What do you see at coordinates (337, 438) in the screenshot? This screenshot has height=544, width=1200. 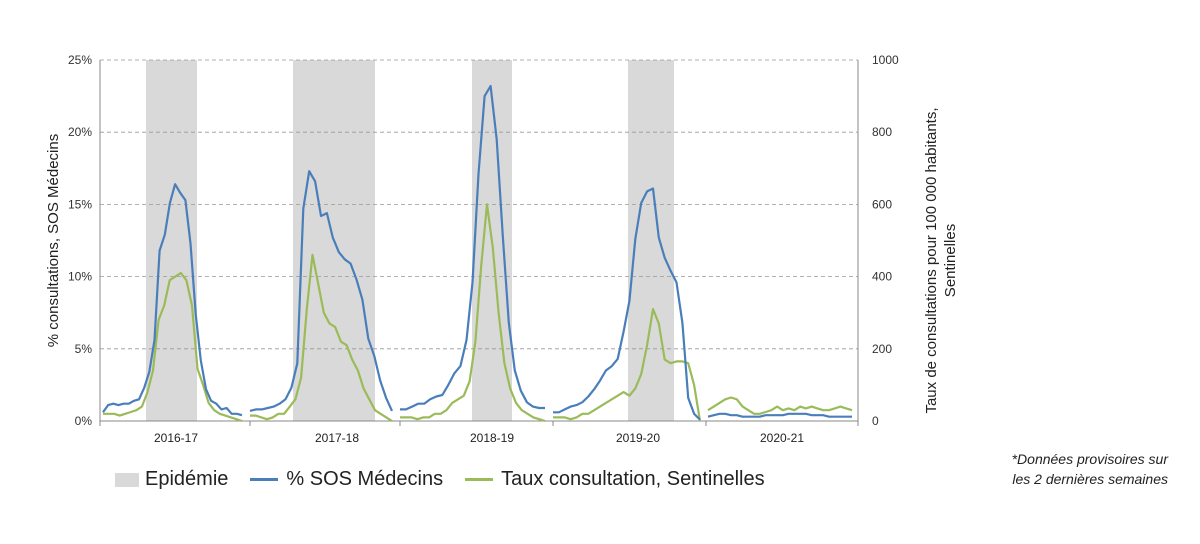 I see `season-label: 2017-18` at bounding box center [337, 438].